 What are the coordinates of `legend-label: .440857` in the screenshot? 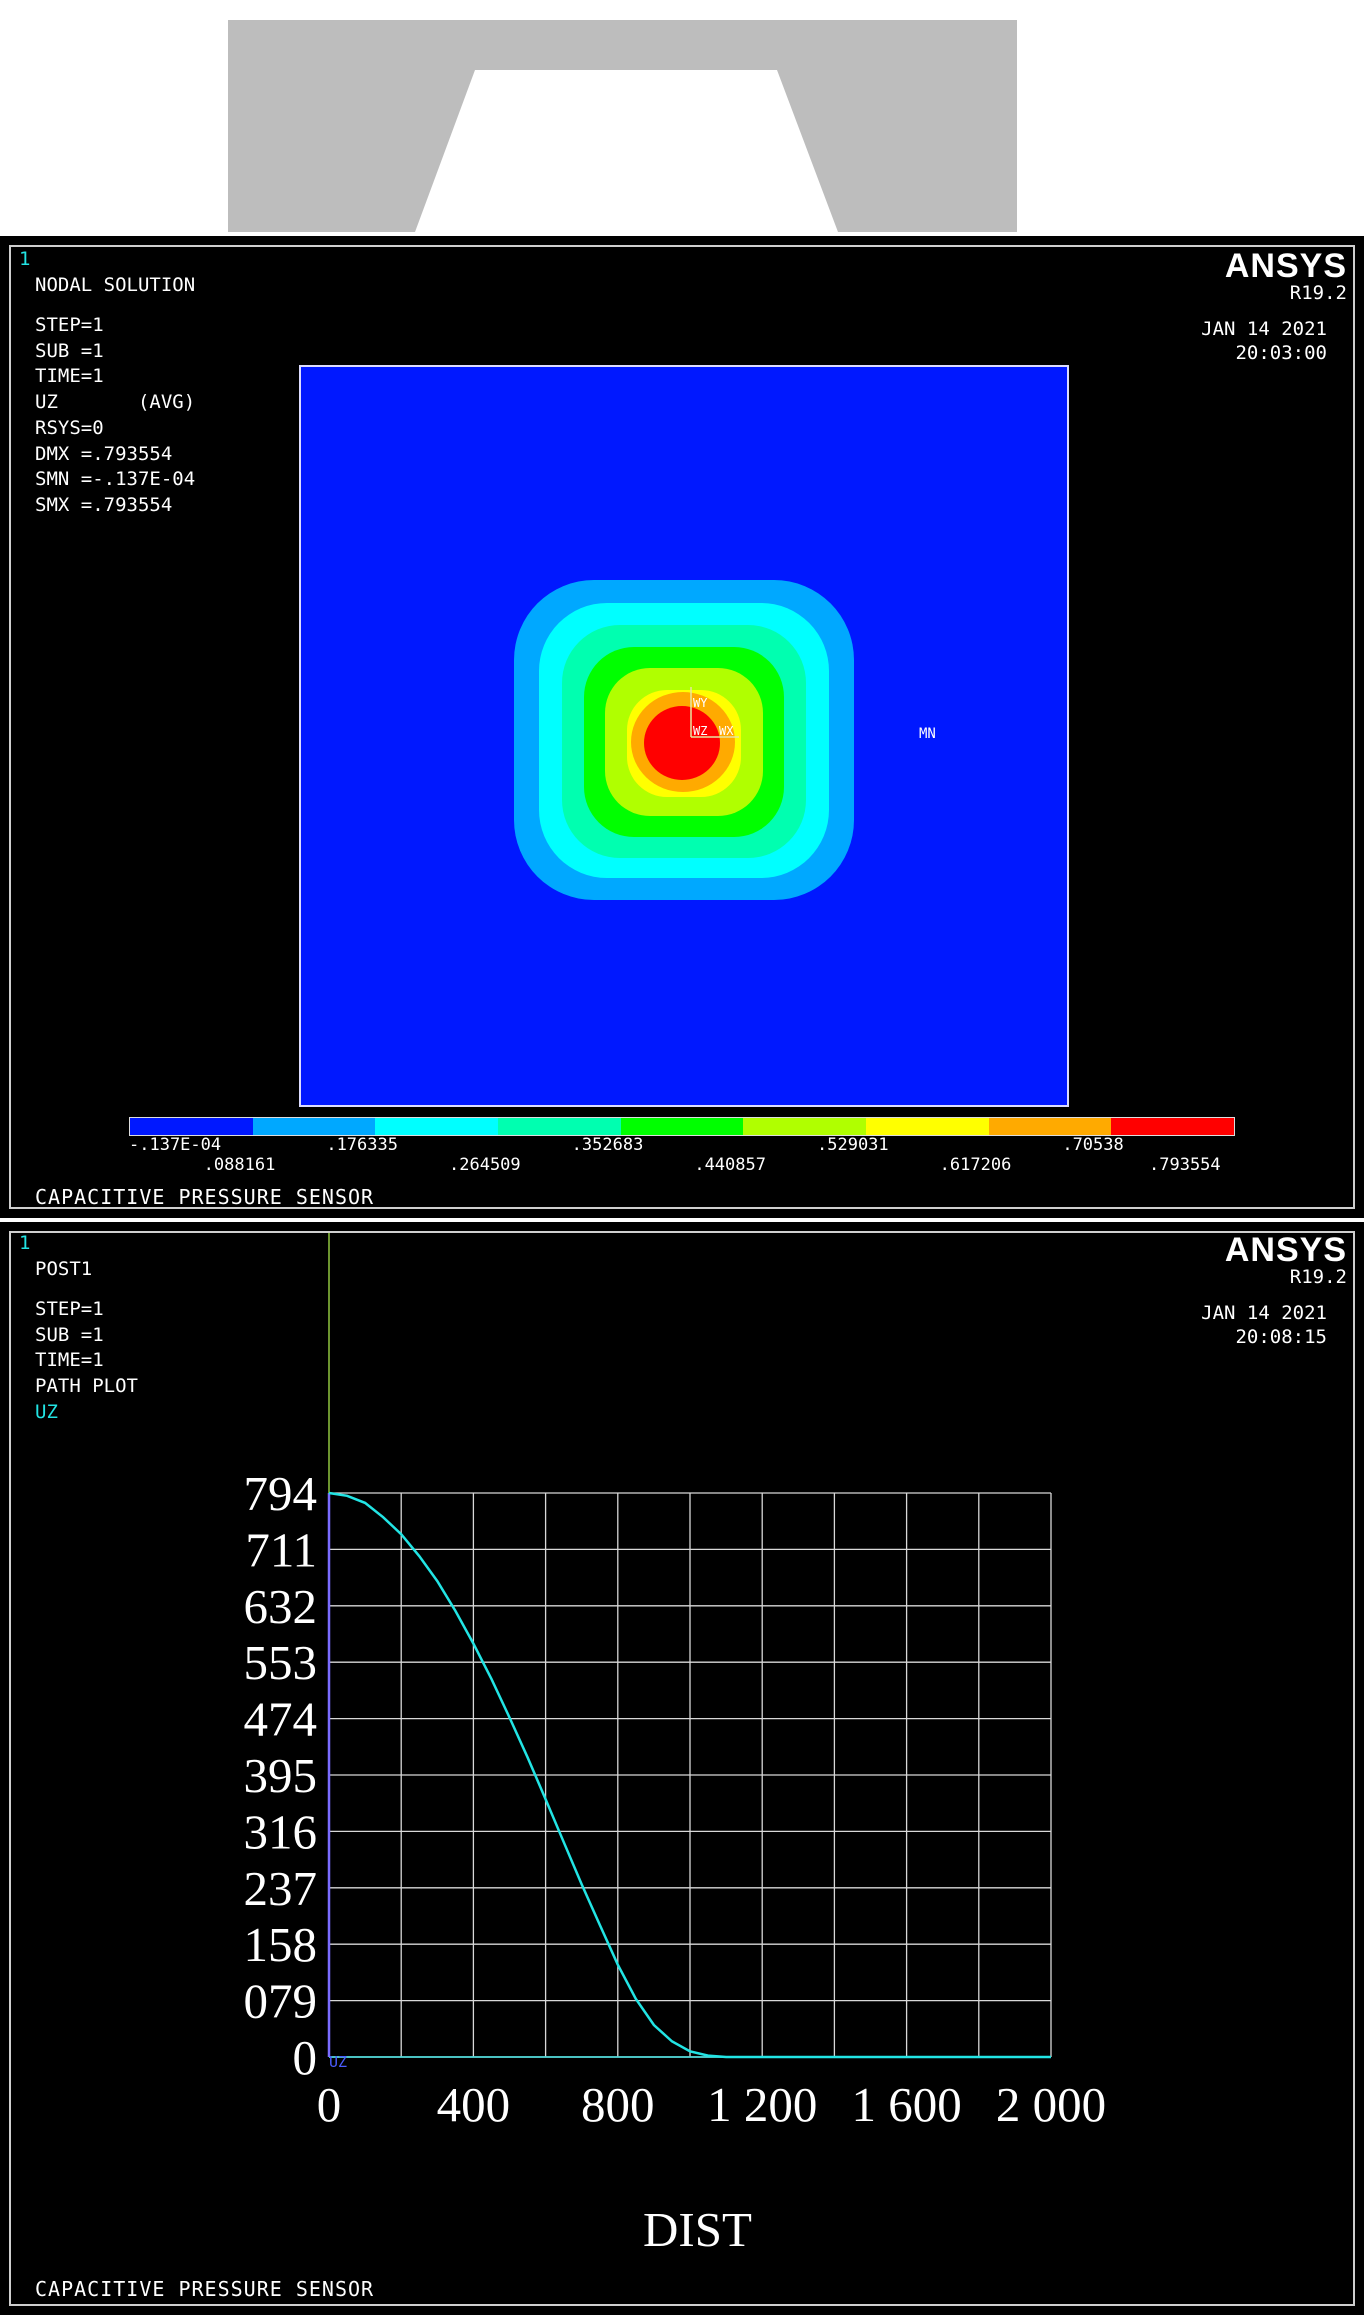 It's located at (730, 1165).